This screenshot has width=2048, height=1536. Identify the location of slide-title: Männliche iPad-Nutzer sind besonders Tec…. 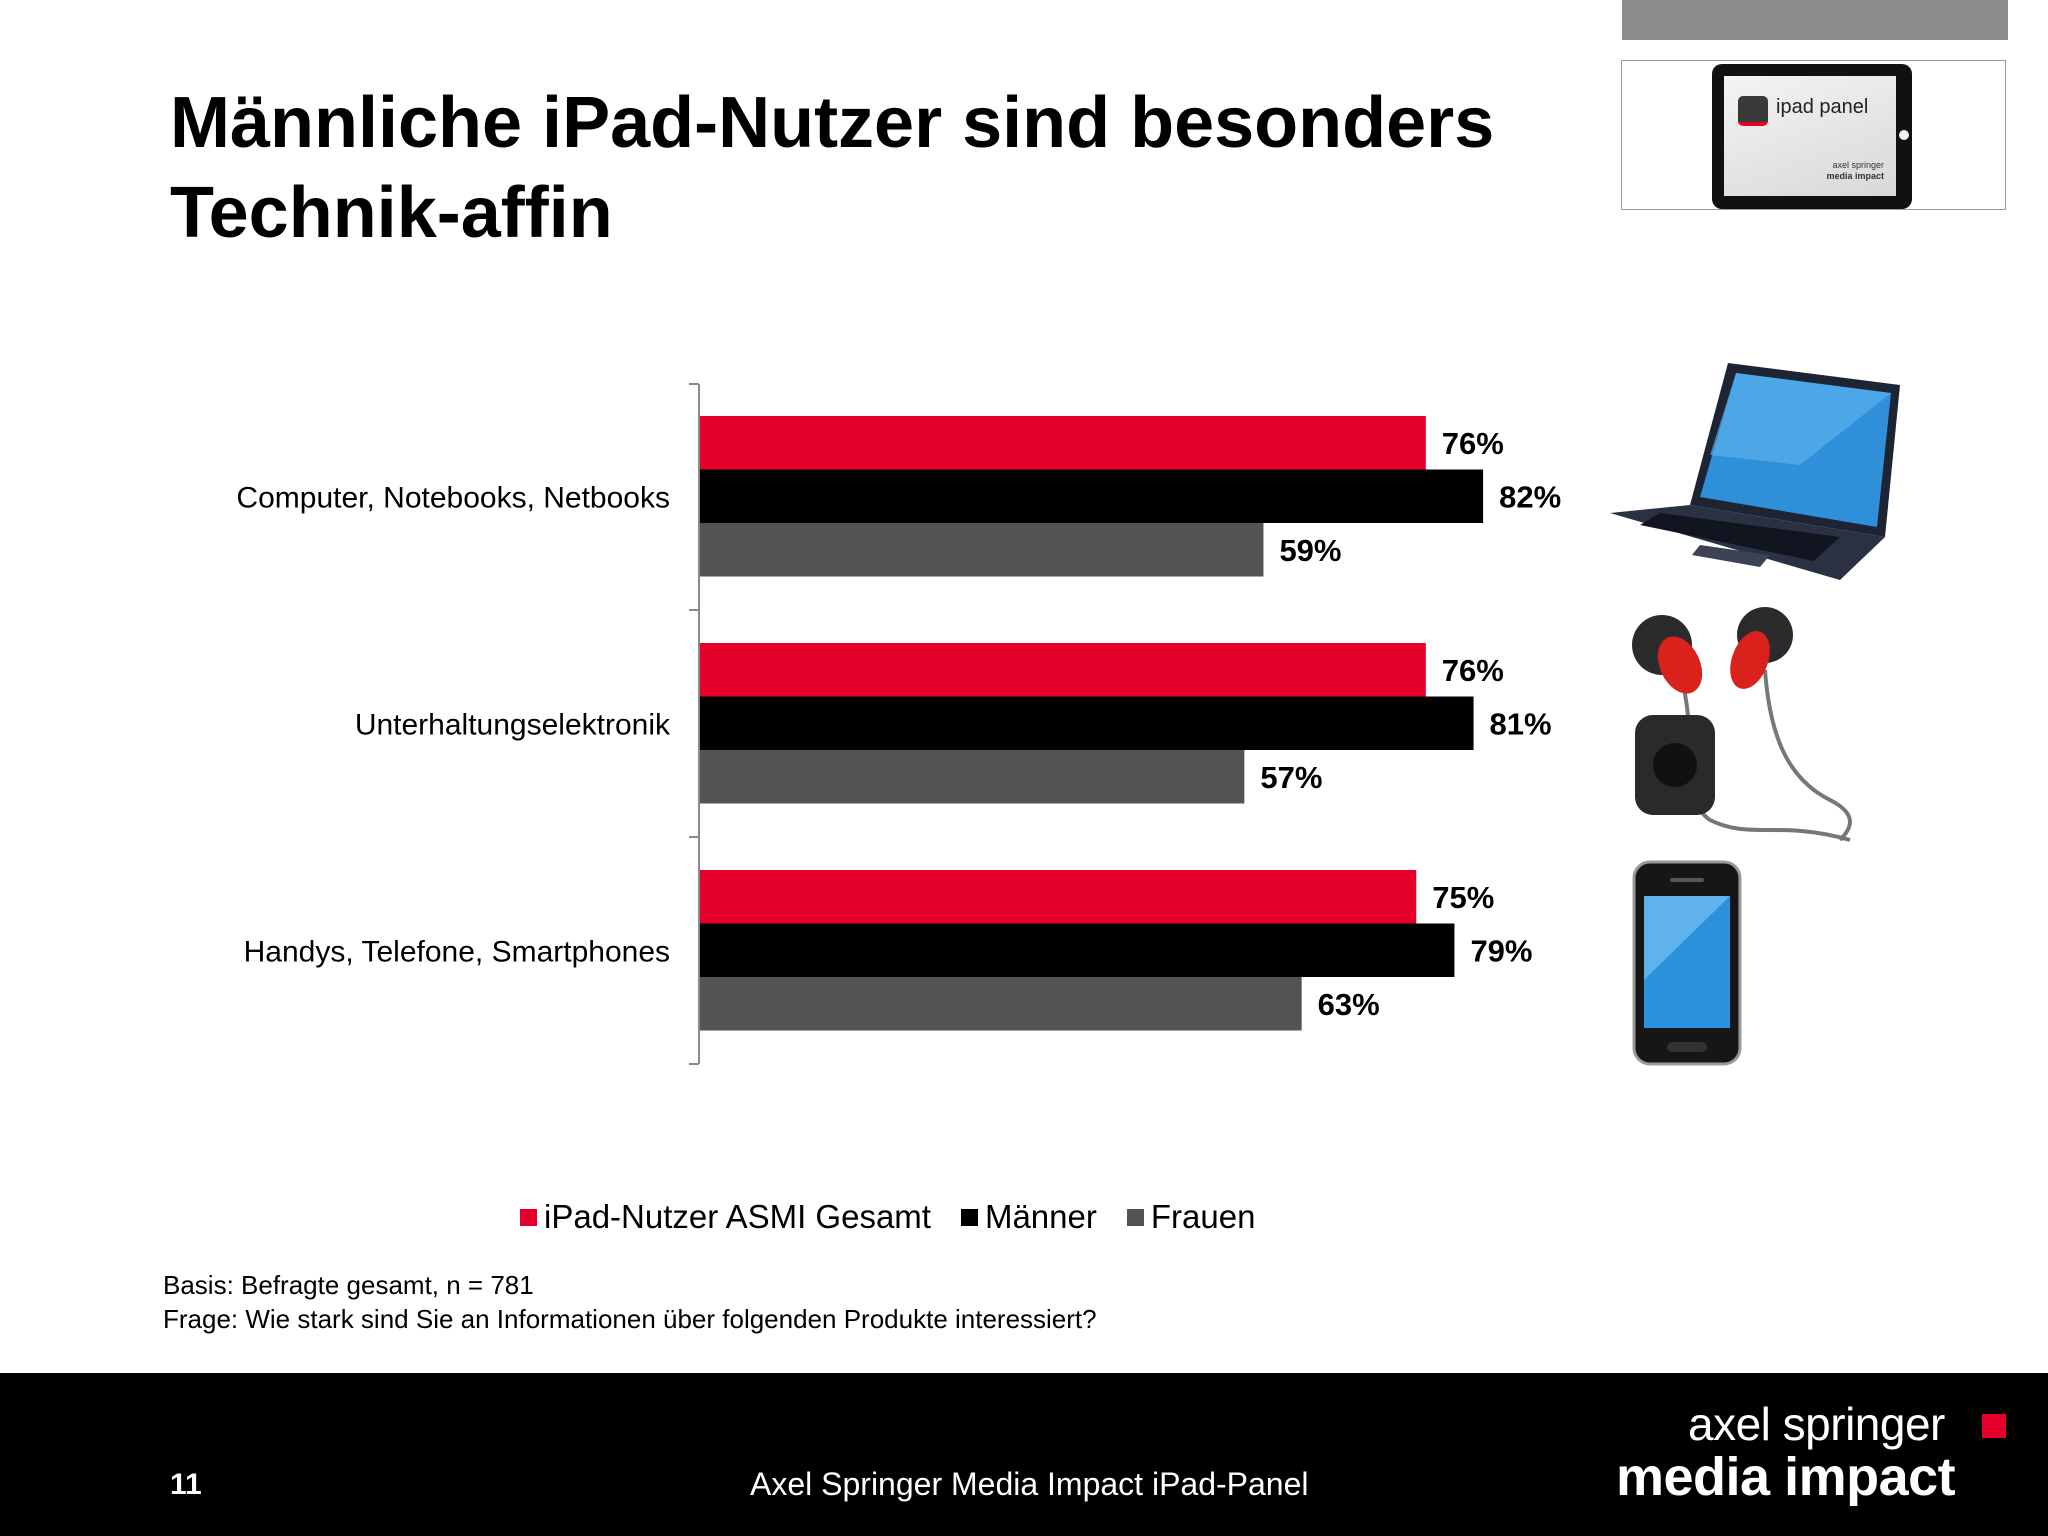
(832, 168).